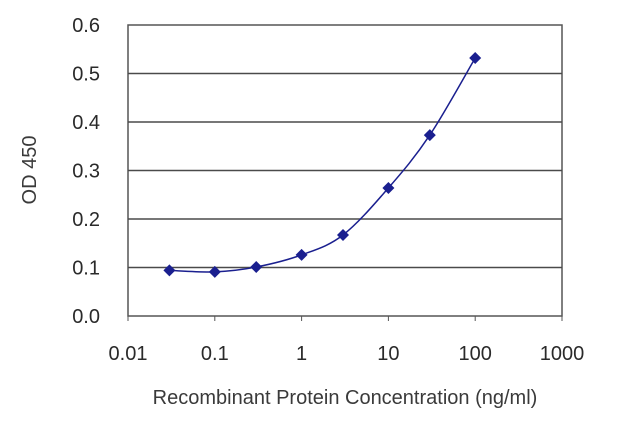 The height and width of the screenshot is (427, 640). What do you see at coordinates (128, 354) in the screenshot?
I see `x-tick-label: 0.01` at bounding box center [128, 354].